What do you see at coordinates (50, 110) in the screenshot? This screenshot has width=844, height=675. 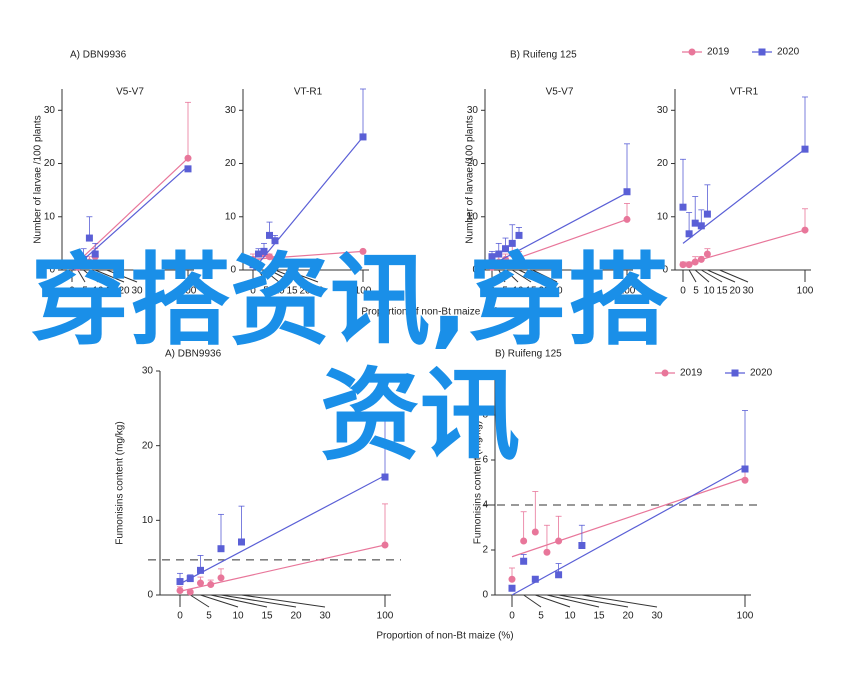 I see `y-tick-label: 30` at bounding box center [50, 110].